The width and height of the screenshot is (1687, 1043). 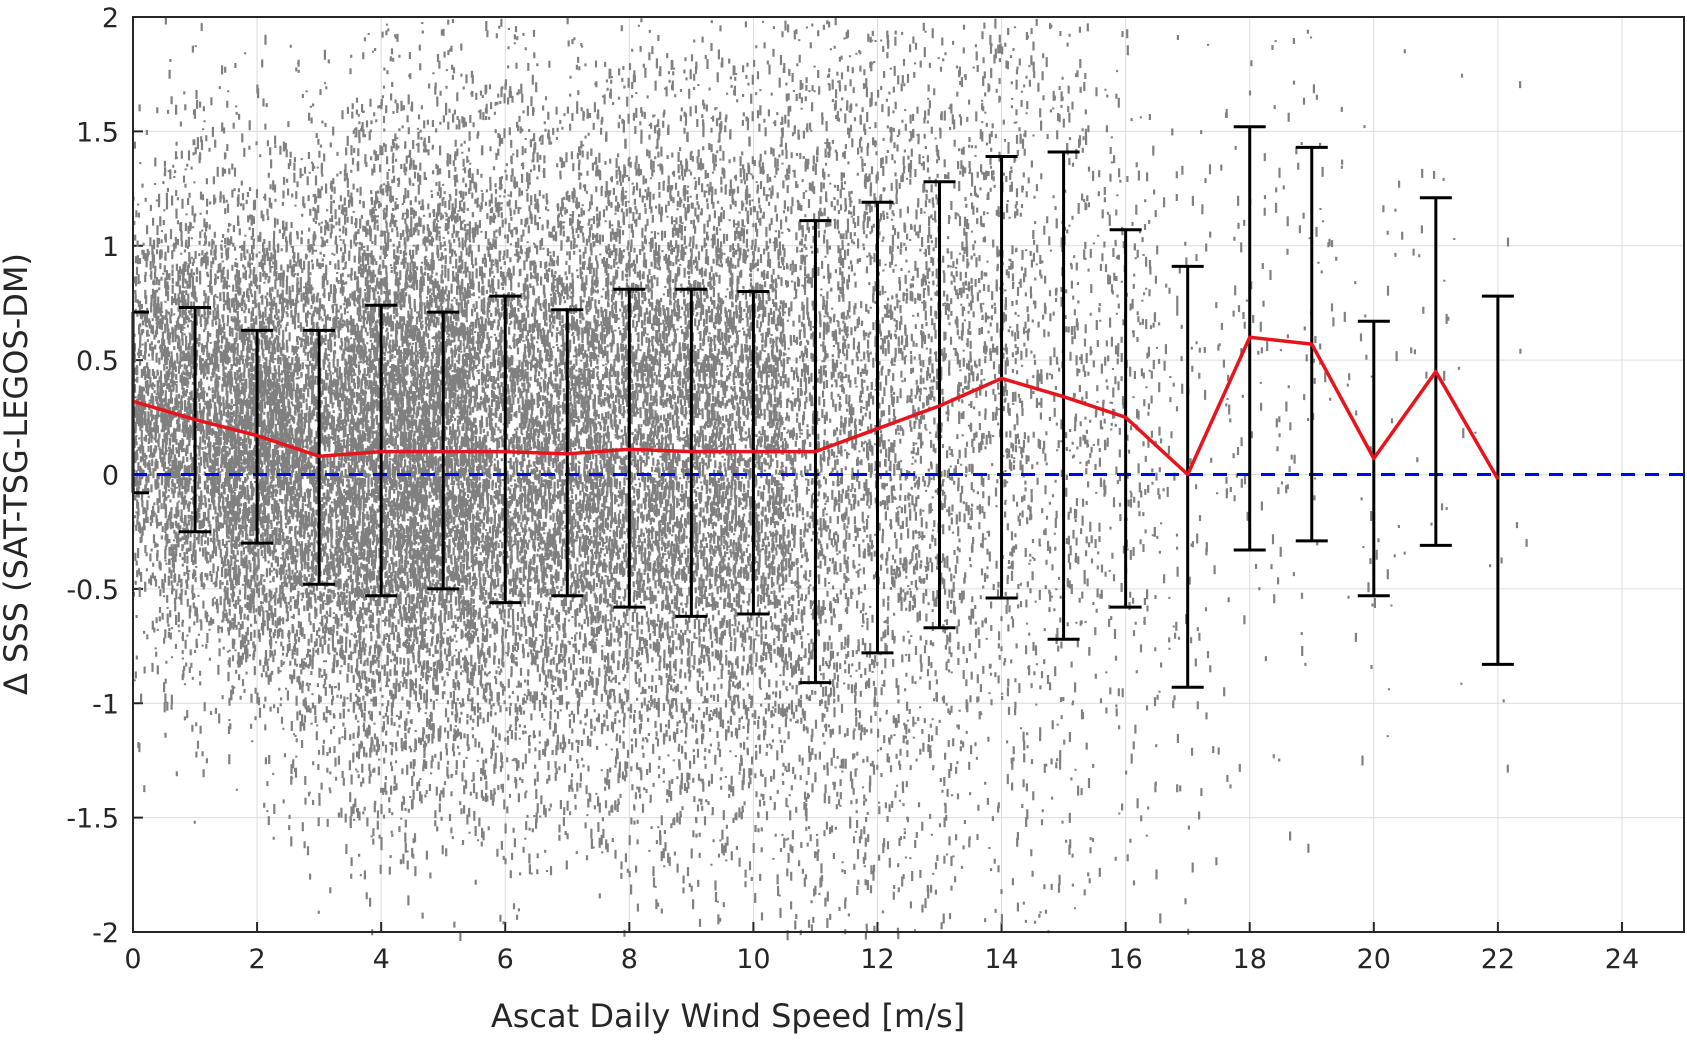 What do you see at coordinates (877, 959) in the screenshot?
I see `x-tick-label: 12` at bounding box center [877, 959].